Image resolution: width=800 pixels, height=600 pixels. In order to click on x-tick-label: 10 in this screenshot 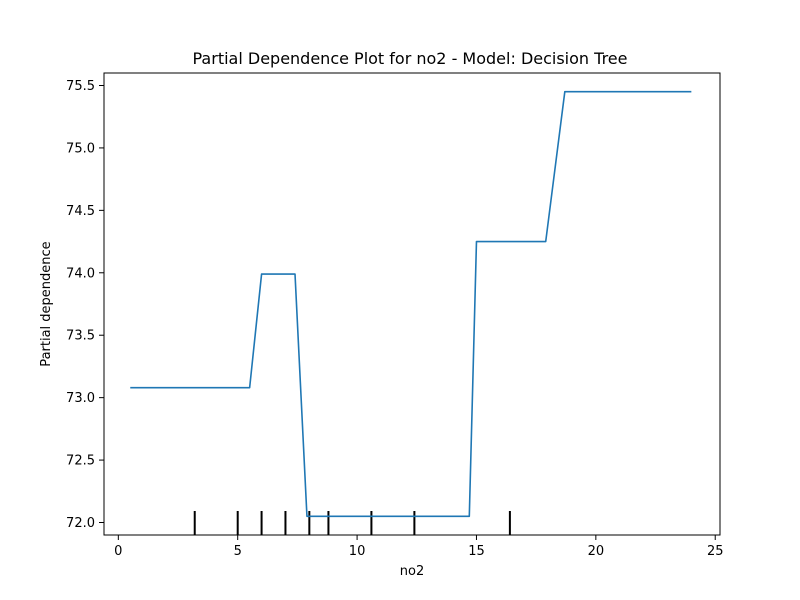, I will do `click(357, 551)`.